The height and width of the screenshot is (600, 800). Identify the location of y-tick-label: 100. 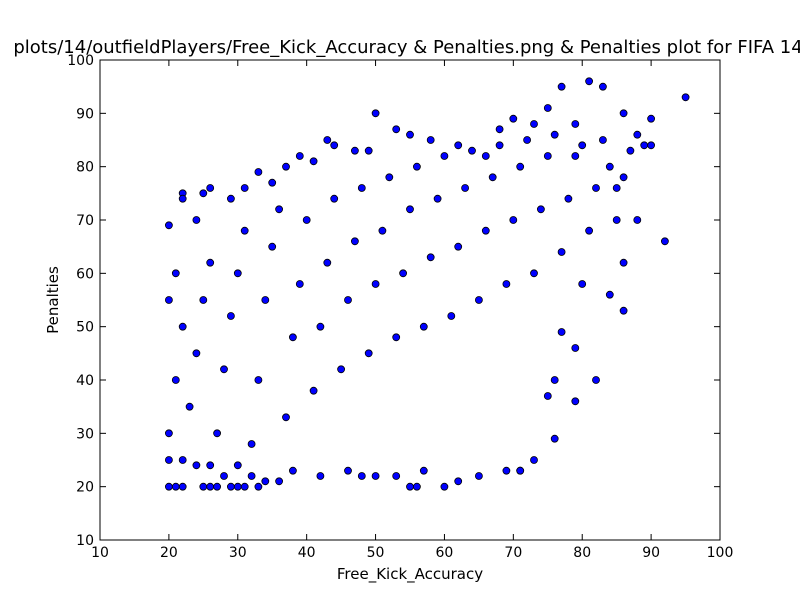
(80, 61).